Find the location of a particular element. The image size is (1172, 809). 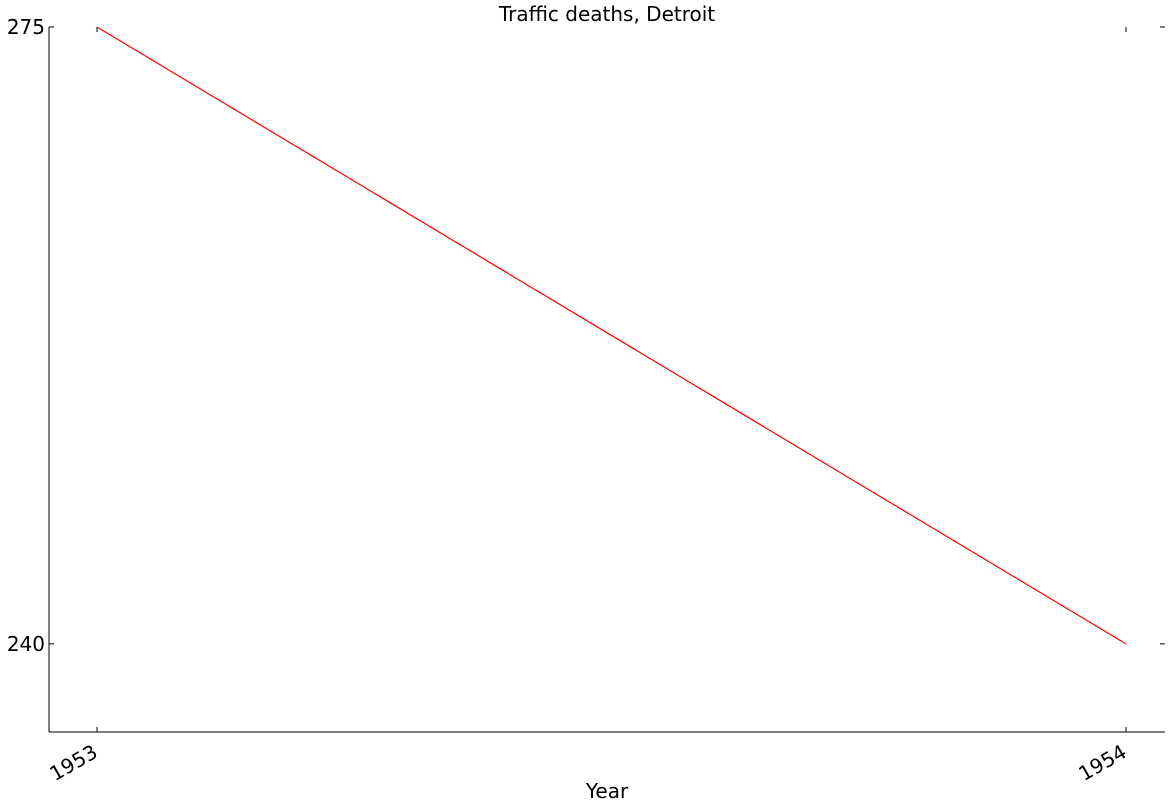

x-tick-label: 1953 is located at coordinates (73, 763).